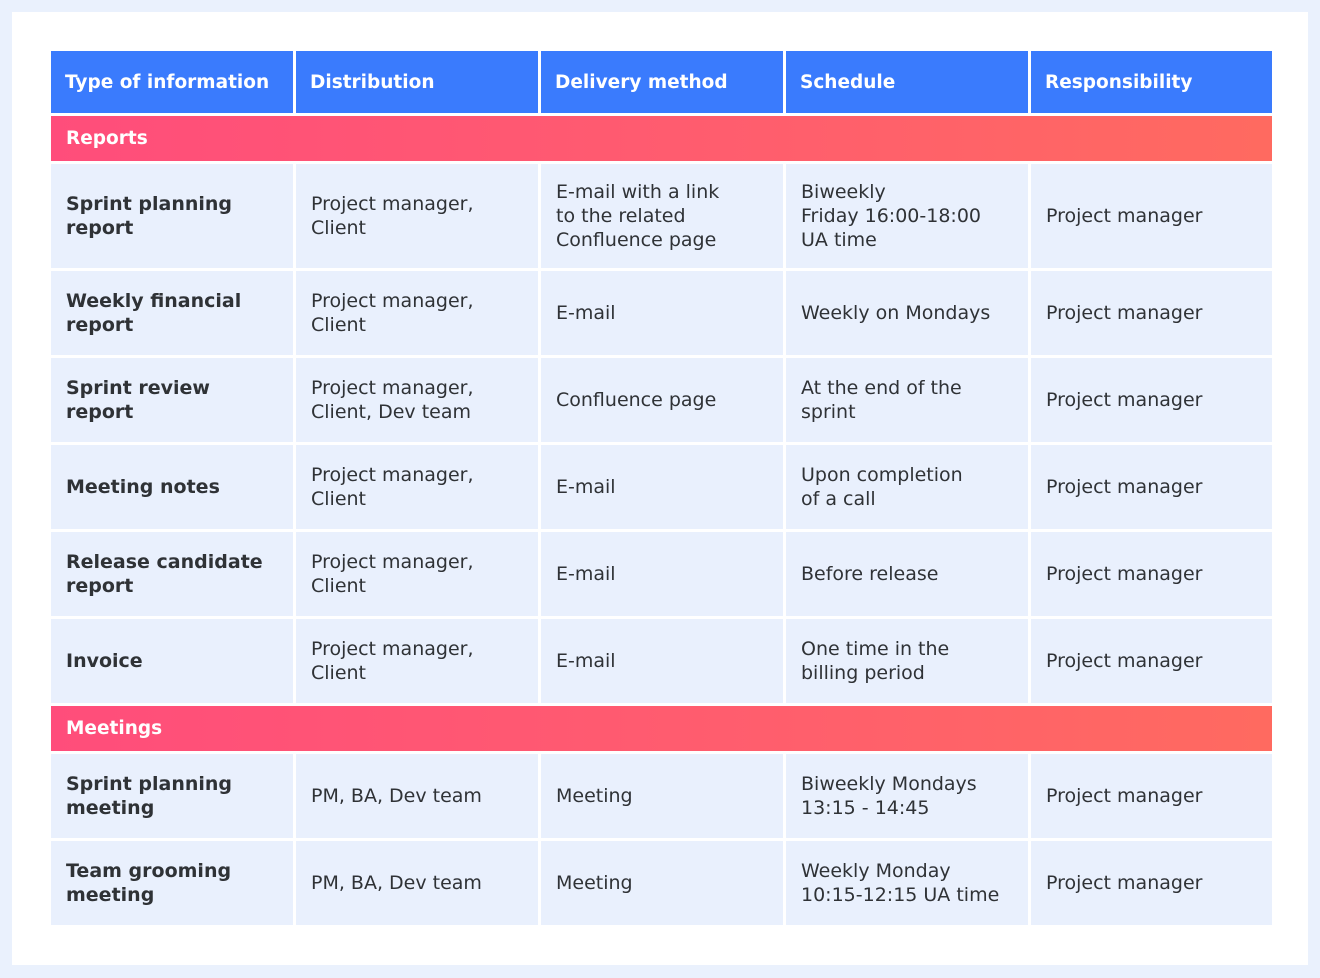 The width and height of the screenshot is (1320, 978). What do you see at coordinates (417, 82) in the screenshot?
I see `header-distribution: Distribution` at bounding box center [417, 82].